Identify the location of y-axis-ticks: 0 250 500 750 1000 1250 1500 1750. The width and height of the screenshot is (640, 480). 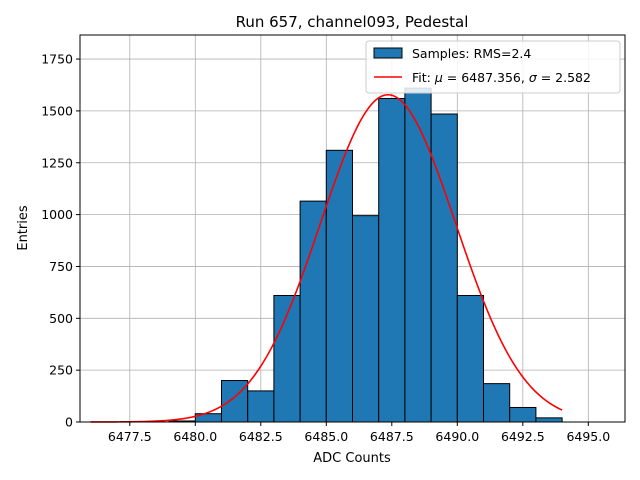
(60, 241).